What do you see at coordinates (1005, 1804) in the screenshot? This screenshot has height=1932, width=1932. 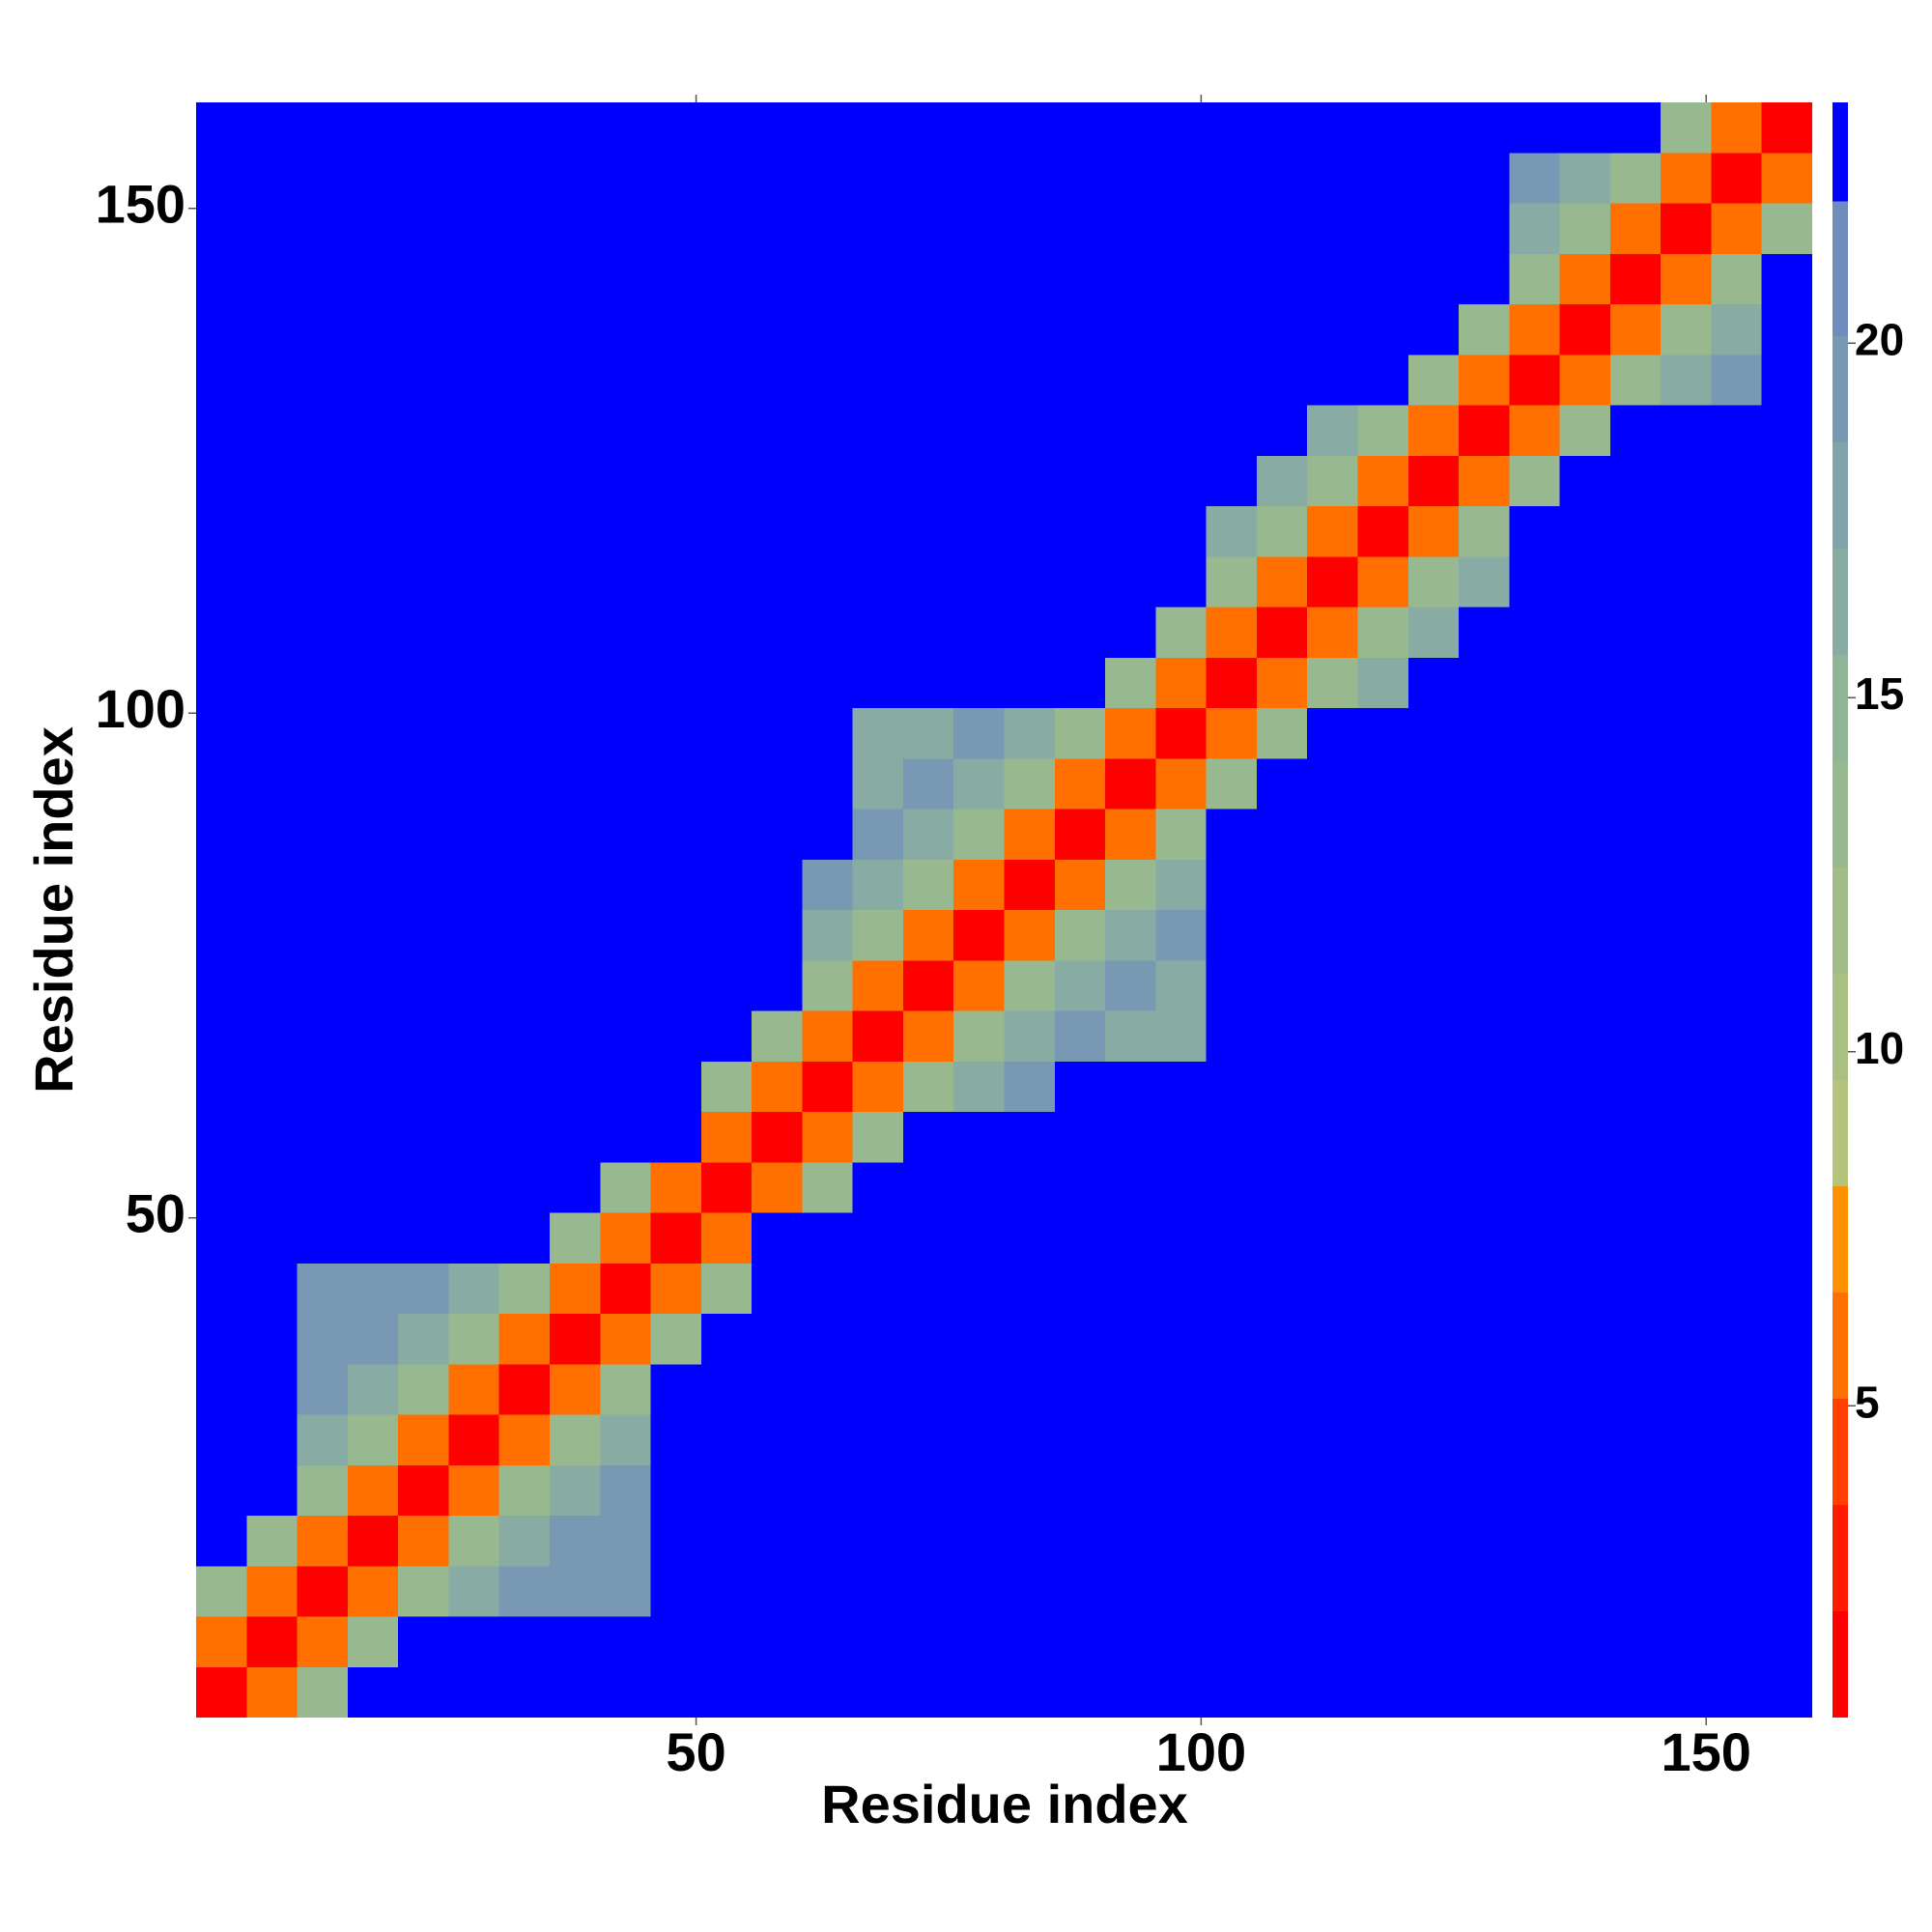 I see `x-axis-title: Residue index` at bounding box center [1005, 1804].